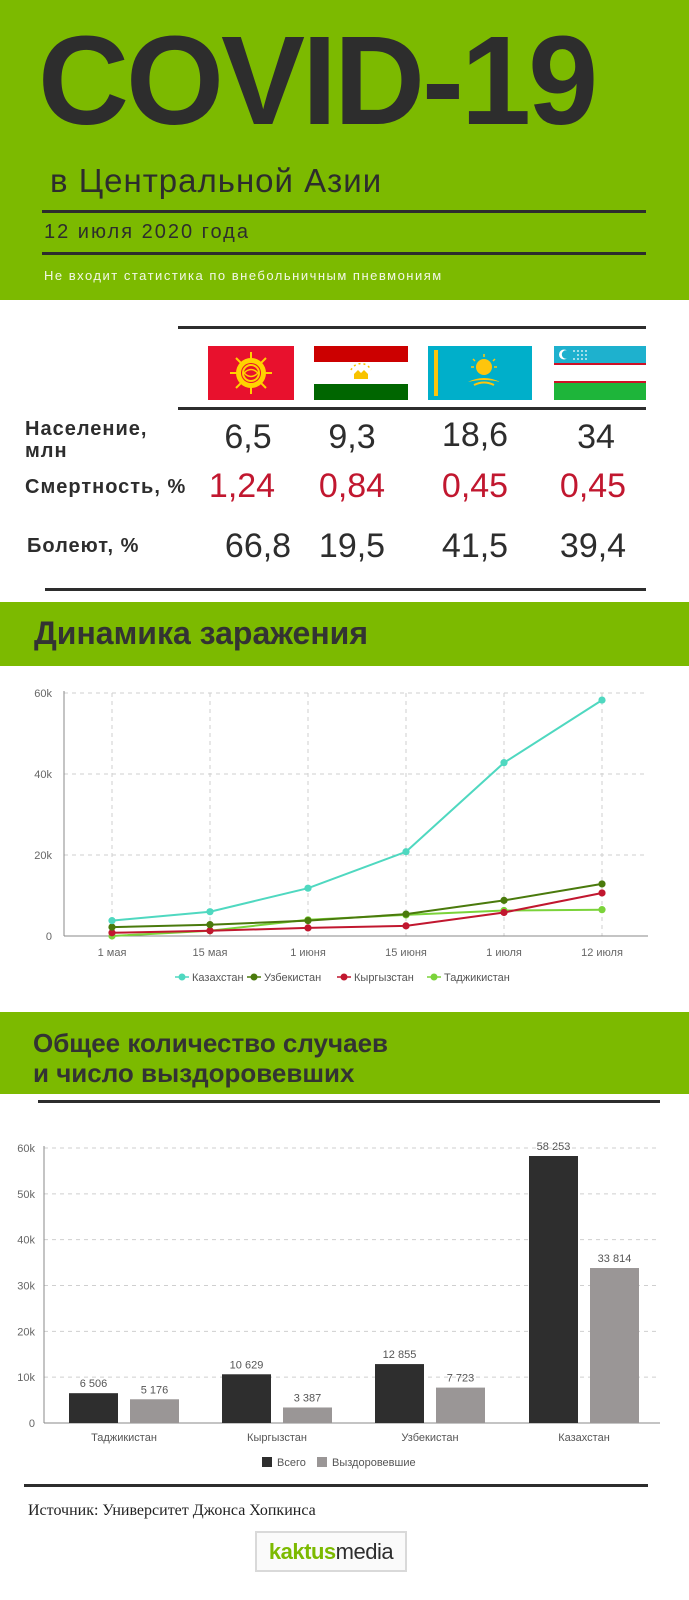 This screenshot has height=1600, width=689. I want to click on y-tick-label: 40k, so click(43, 775).